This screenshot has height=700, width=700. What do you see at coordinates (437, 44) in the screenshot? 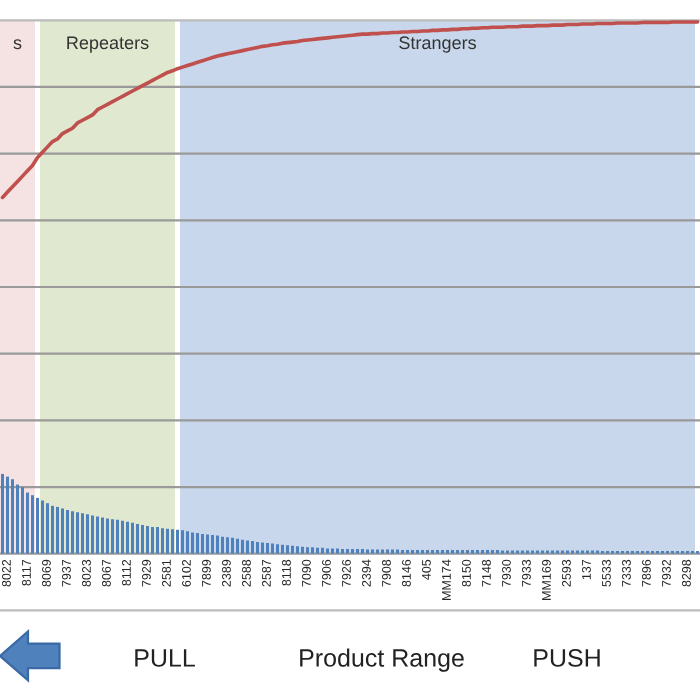
I see `band-label: Strangers` at bounding box center [437, 44].